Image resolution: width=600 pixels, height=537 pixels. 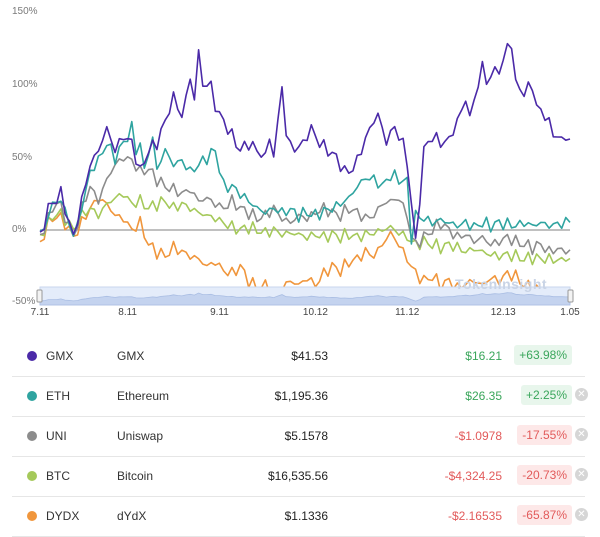 I want to click on y-tick-label: 100%, so click(x=25, y=84).